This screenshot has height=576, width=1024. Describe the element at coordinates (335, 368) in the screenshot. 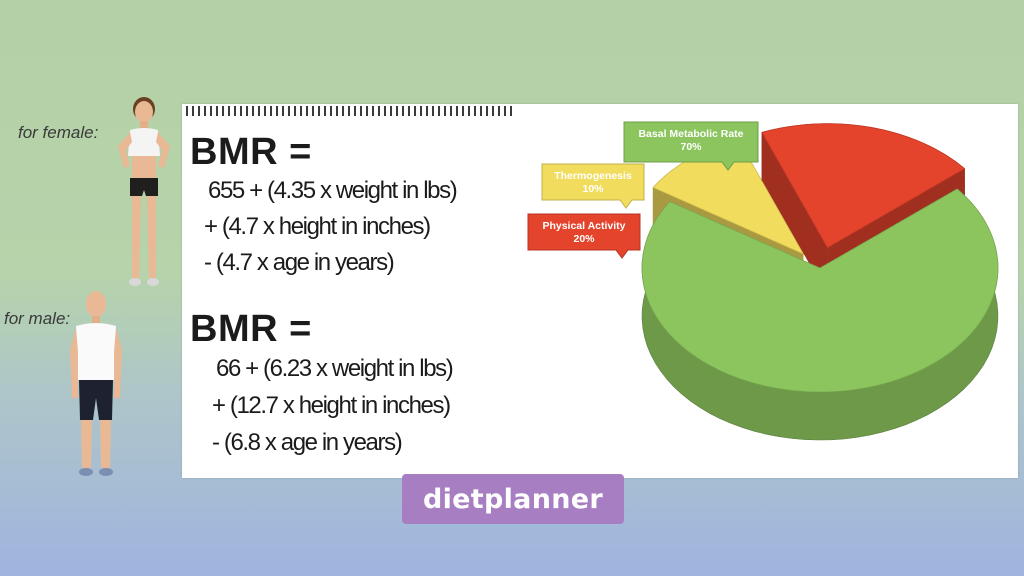

I see `male-formula-line: 66 + (6.23 x weight in lbs)` at that location.